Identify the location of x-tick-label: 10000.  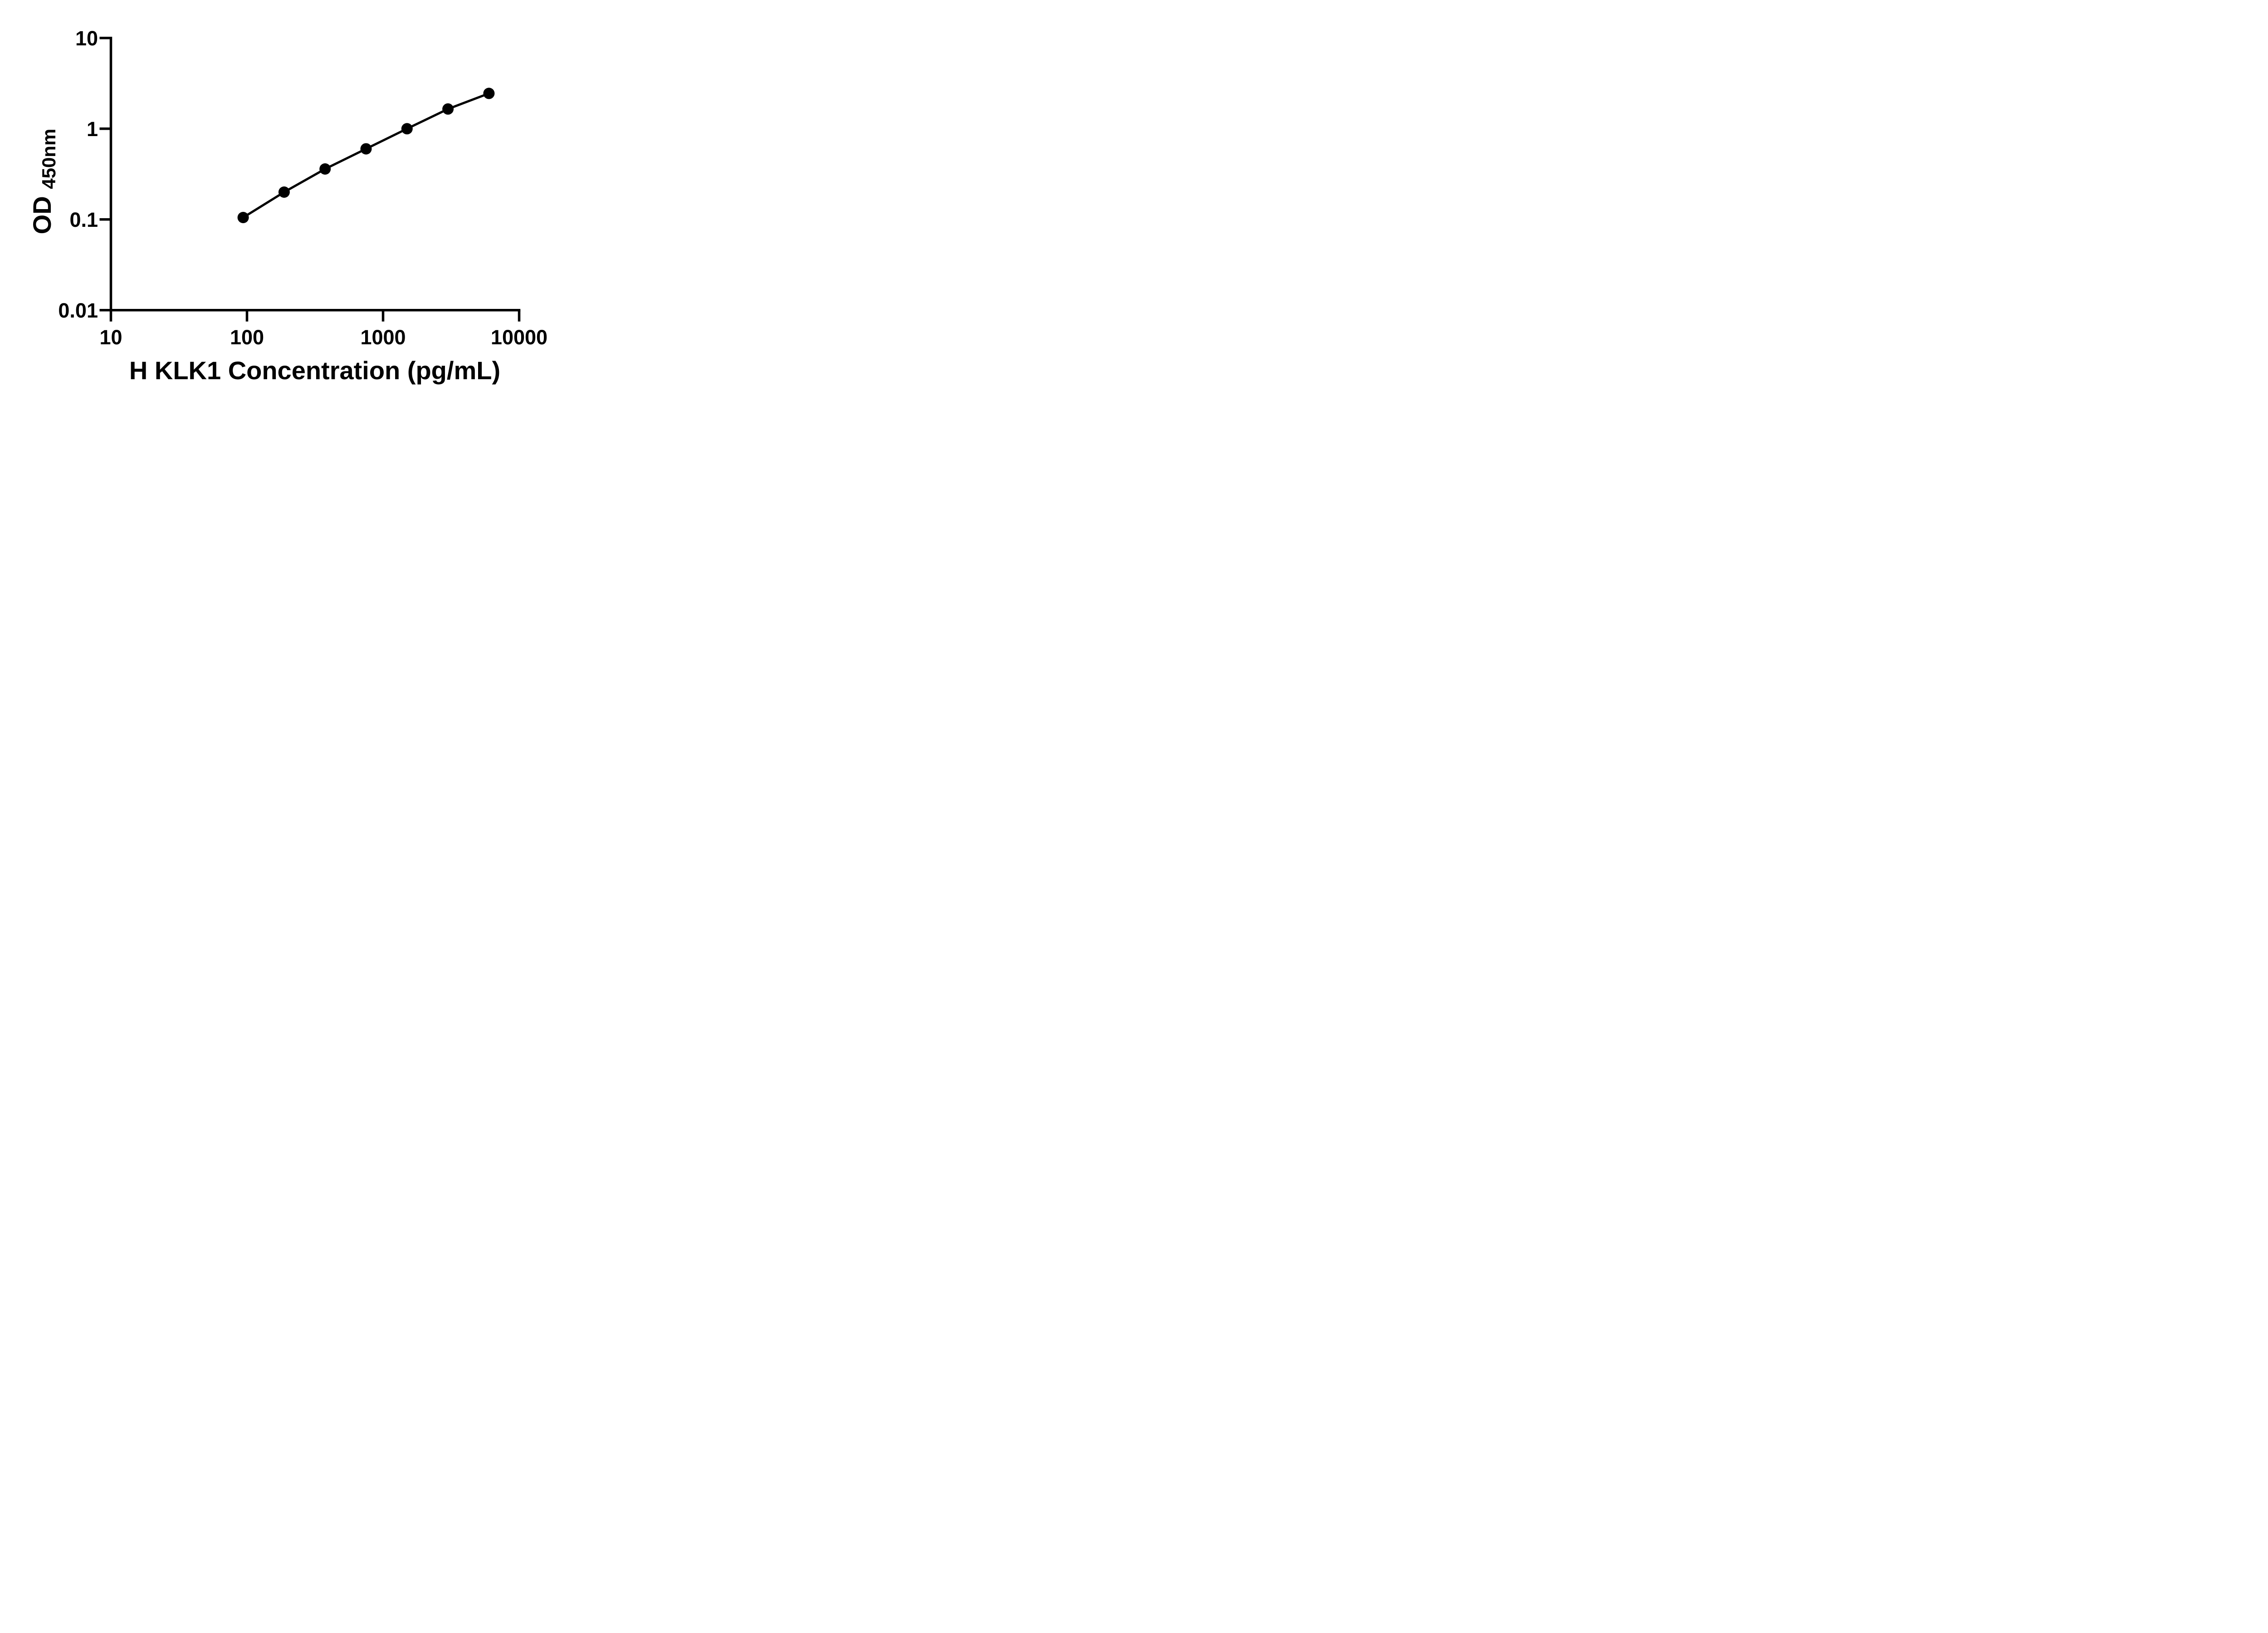
(519, 337).